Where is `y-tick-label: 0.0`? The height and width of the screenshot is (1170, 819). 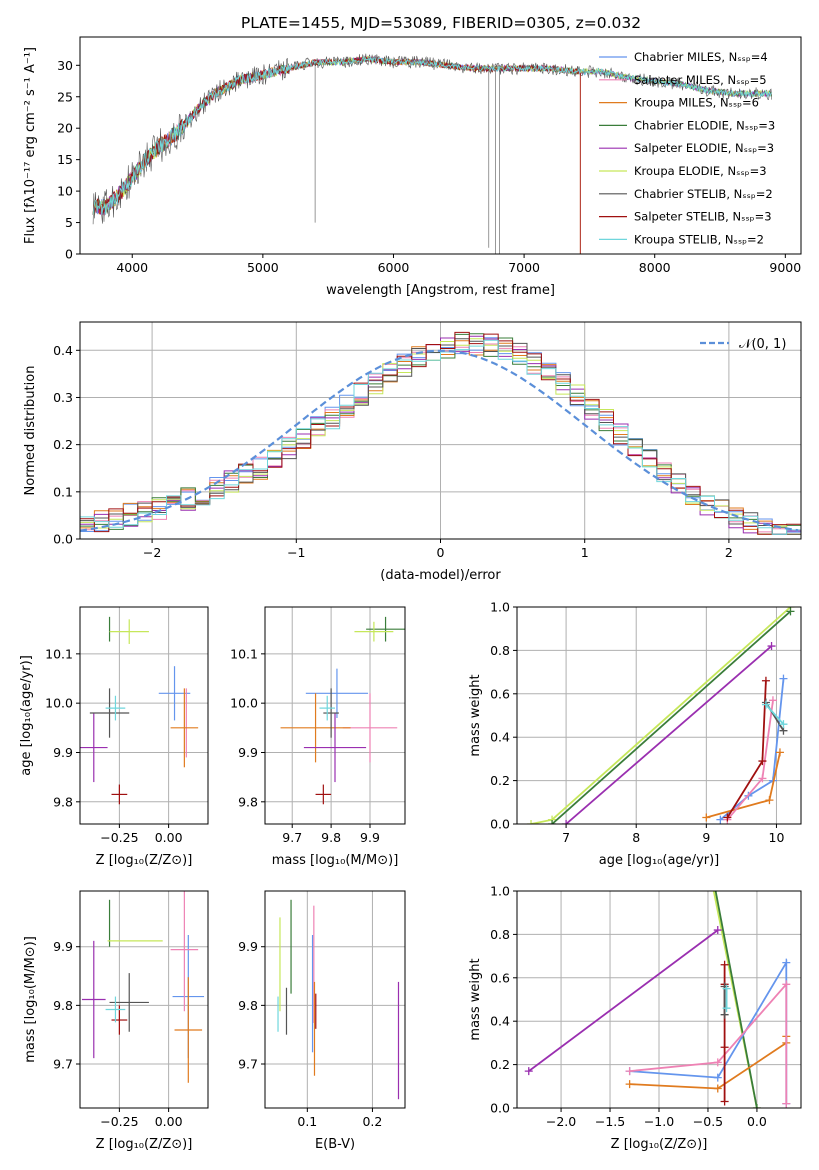 y-tick-label: 0.0 is located at coordinates (500, 824).